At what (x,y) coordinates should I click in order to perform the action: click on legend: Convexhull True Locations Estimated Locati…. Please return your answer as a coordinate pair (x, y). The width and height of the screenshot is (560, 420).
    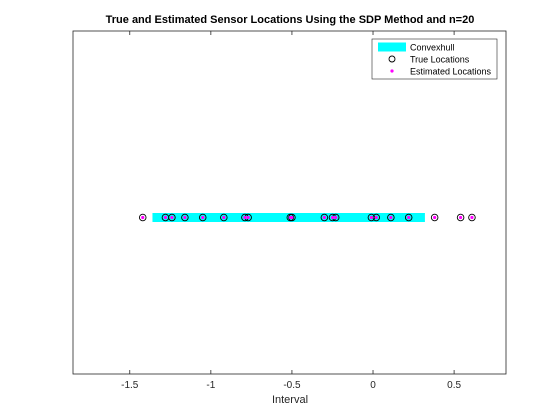
    Looking at the image, I should click on (434, 59).